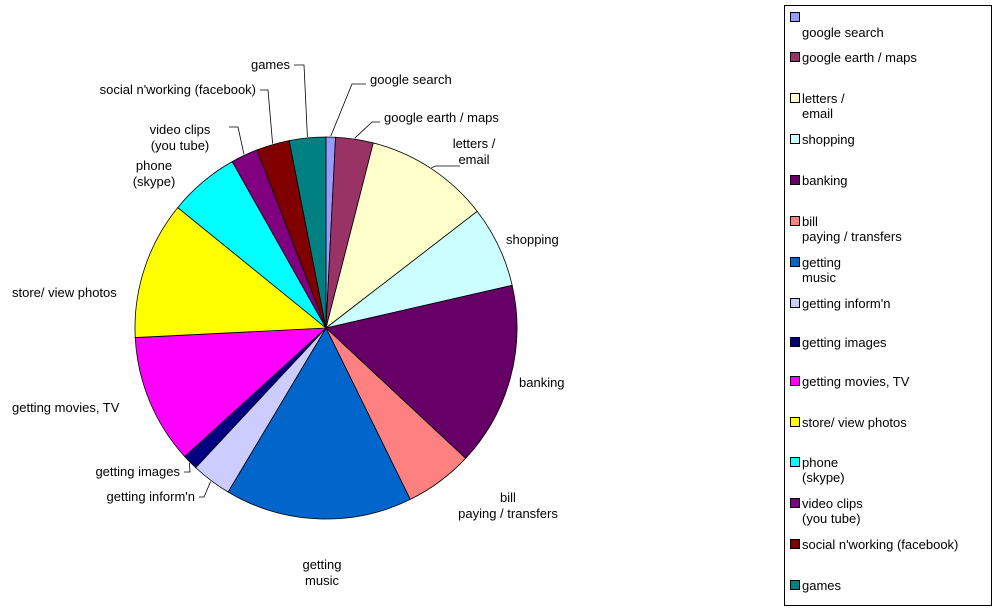  Describe the element at coordinates (854, 422) in the screenshot. I see `legend-label: store/ view photos` at that location.